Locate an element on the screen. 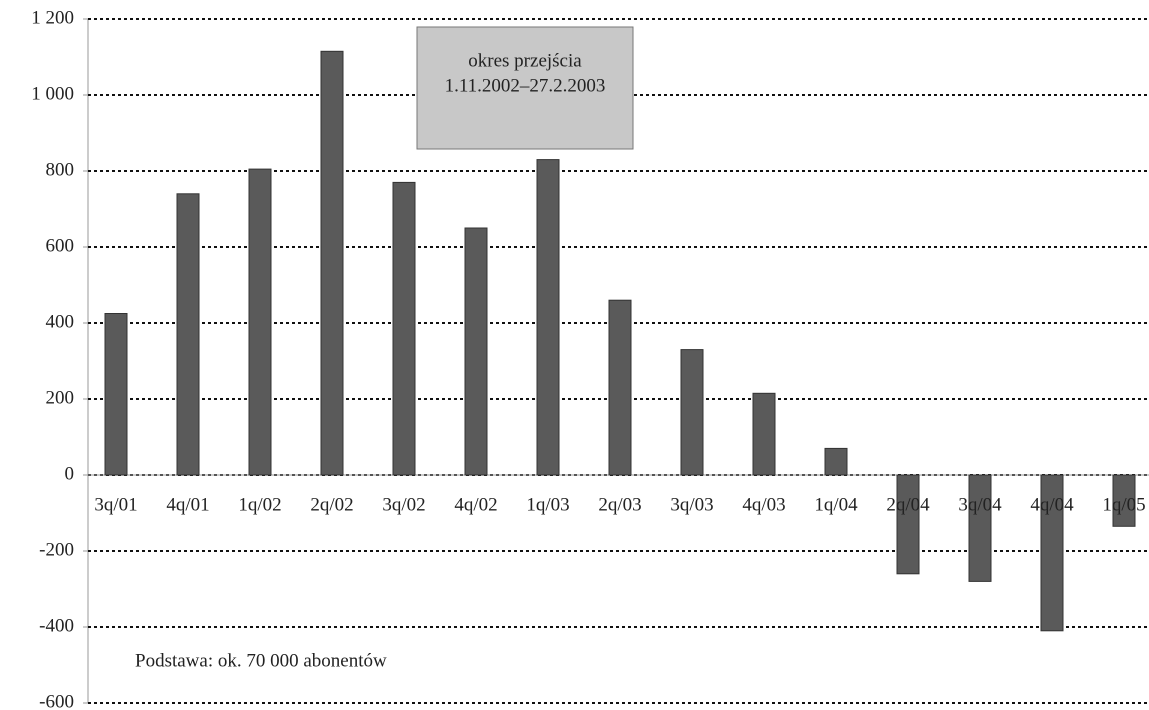 The image size is (1149, 710). y-tick-label: 0 is located at coordinates (70, 473).